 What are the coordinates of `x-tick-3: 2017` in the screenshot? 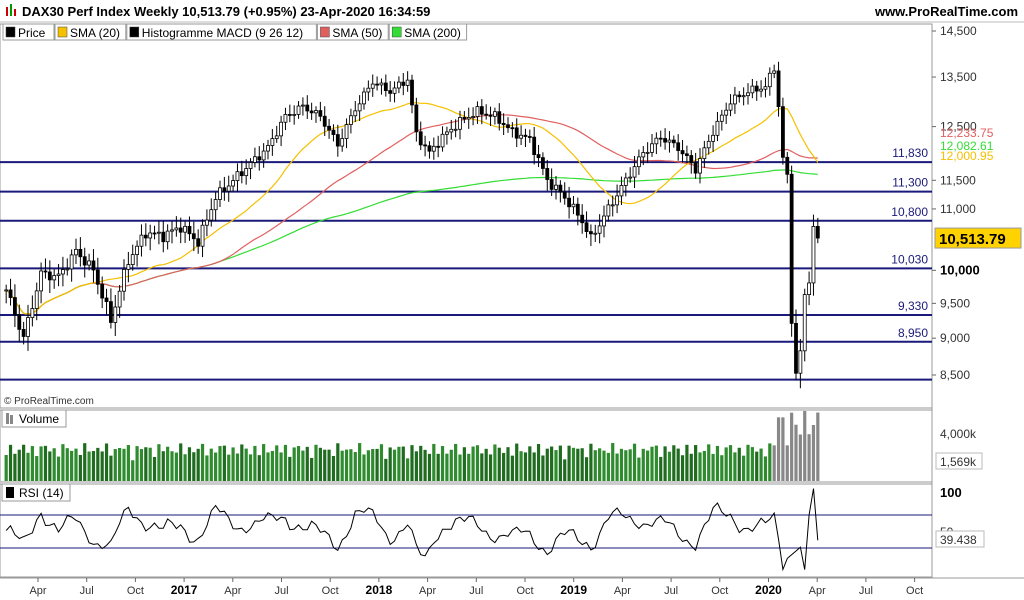 It's located at (184, 590).